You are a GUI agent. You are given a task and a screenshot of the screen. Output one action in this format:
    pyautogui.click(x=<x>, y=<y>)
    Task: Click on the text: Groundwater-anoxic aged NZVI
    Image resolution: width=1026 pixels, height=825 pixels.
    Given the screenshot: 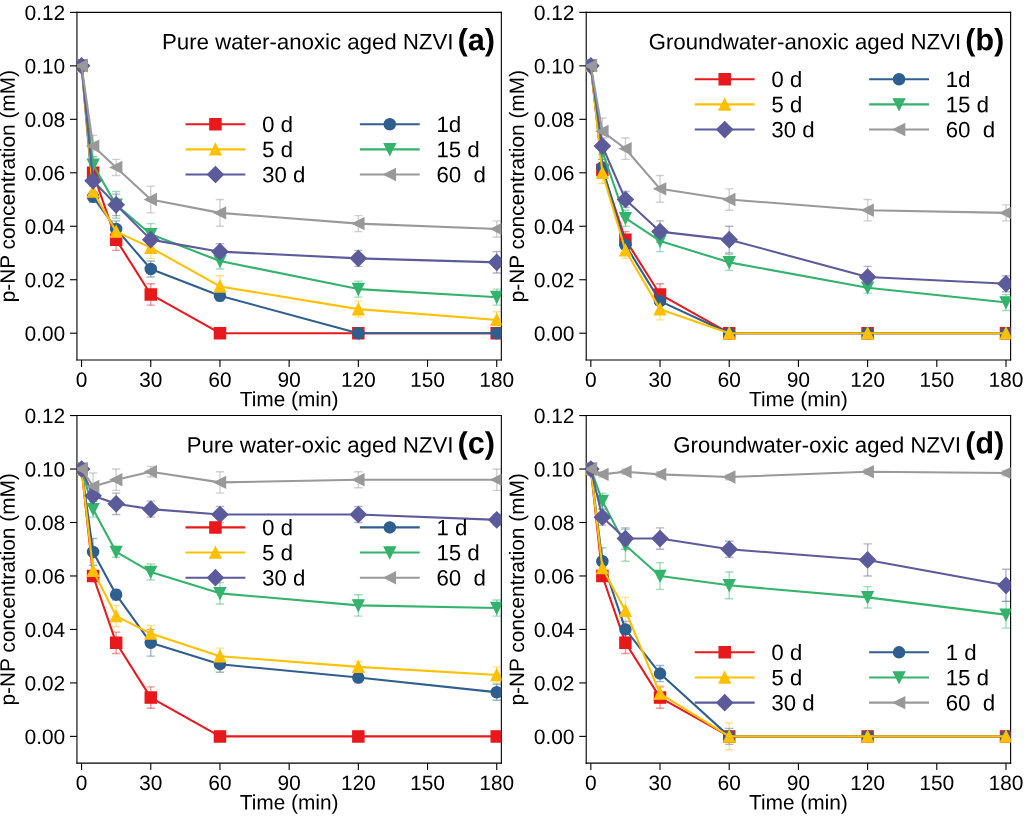 What is the action you would take?
    pyautogui.click(x=804, y=43)
    